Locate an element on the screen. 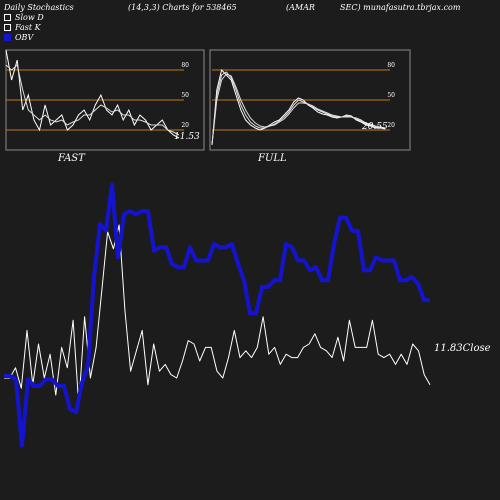 The height and width of the screenshot is (500, 500). legend-item-obv: OBV is located at coordinates (18, 37).